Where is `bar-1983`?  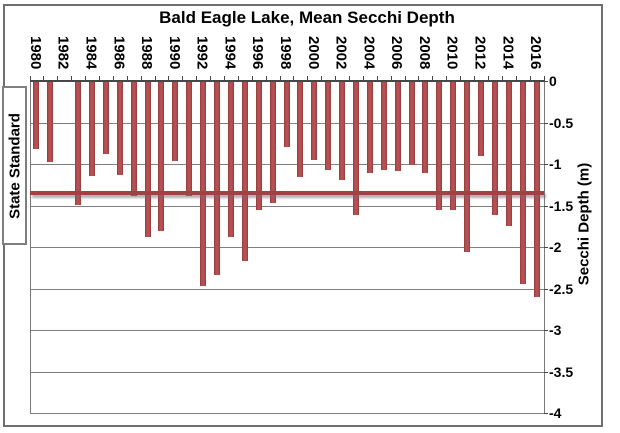
bar-1983 is located at coordinates (78, 143).